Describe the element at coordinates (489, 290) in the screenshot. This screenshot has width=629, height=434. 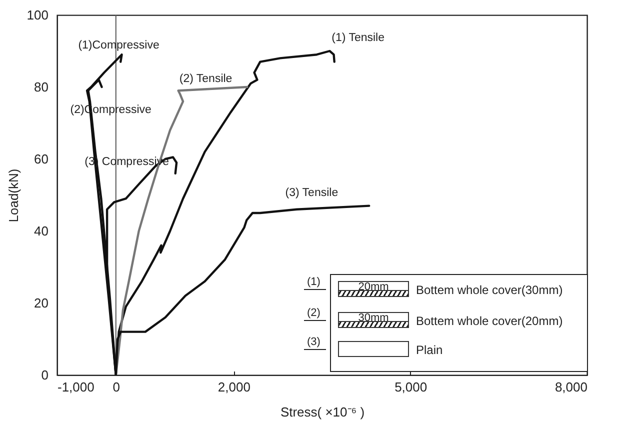
I see `annotation: Bottem whole cover(30mm)` at that location.